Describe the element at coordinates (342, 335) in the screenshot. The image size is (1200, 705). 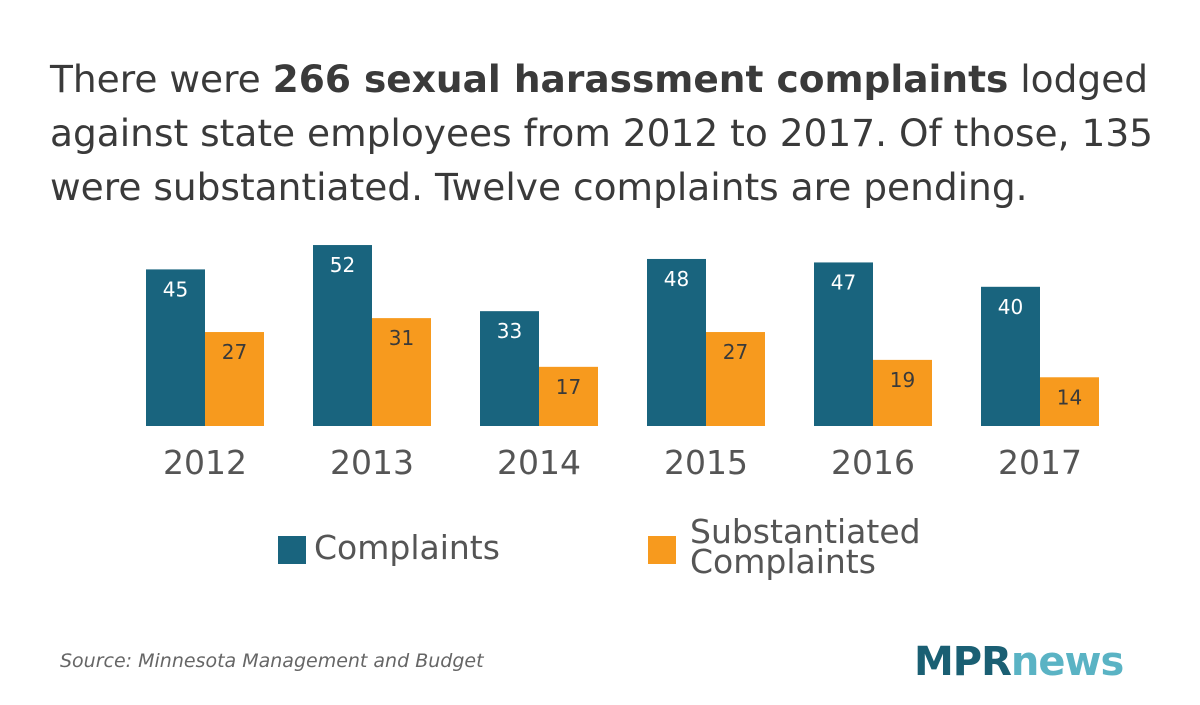
I see `bar-complaints-2013` at that location.